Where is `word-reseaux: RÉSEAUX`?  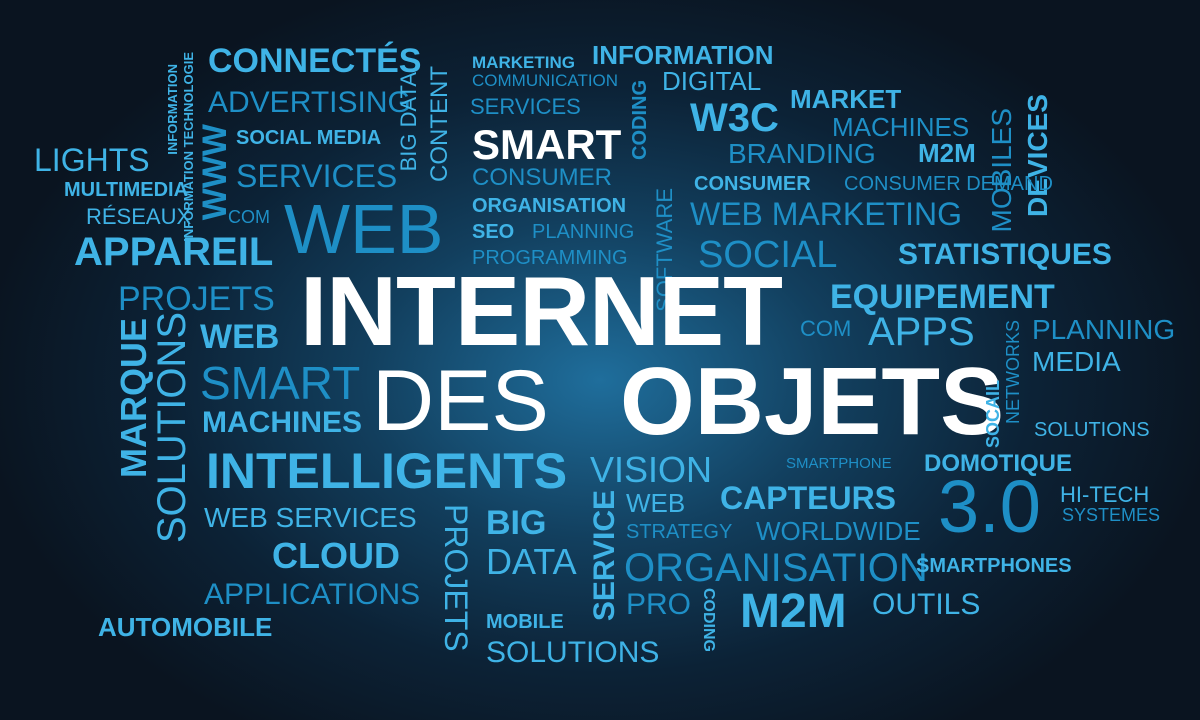
word-reseaux: RÉSEAUX is located at coordinates (139, 216).